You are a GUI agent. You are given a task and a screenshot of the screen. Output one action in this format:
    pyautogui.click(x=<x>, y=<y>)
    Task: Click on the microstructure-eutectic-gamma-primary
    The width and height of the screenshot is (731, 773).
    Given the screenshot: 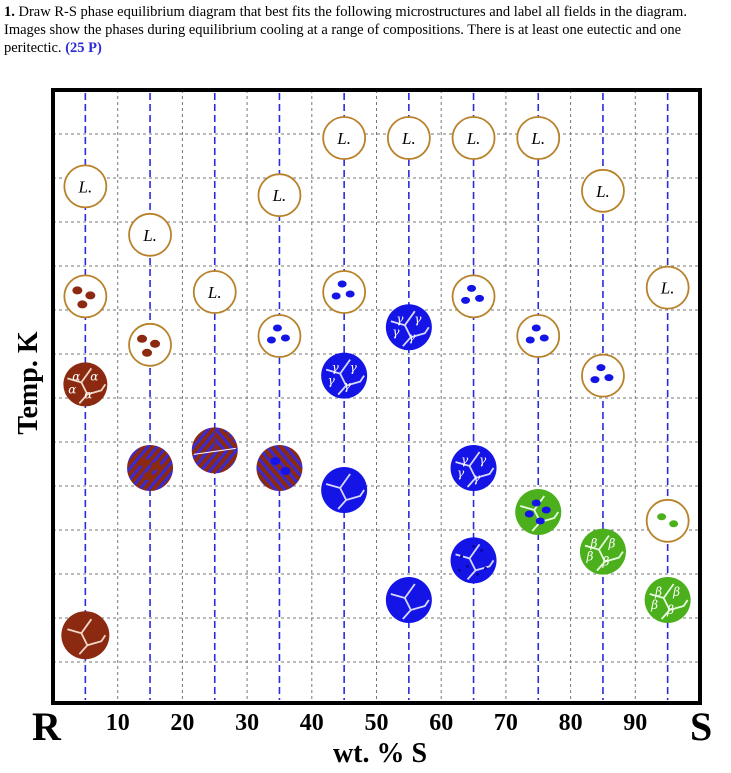 What is the action you would take?
    pyautogui.click(x=279, y=468)
    